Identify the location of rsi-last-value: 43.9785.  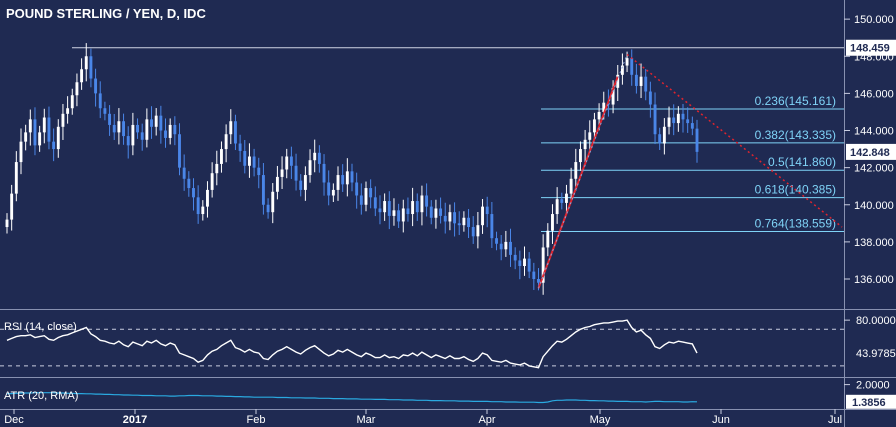
(876, 354).